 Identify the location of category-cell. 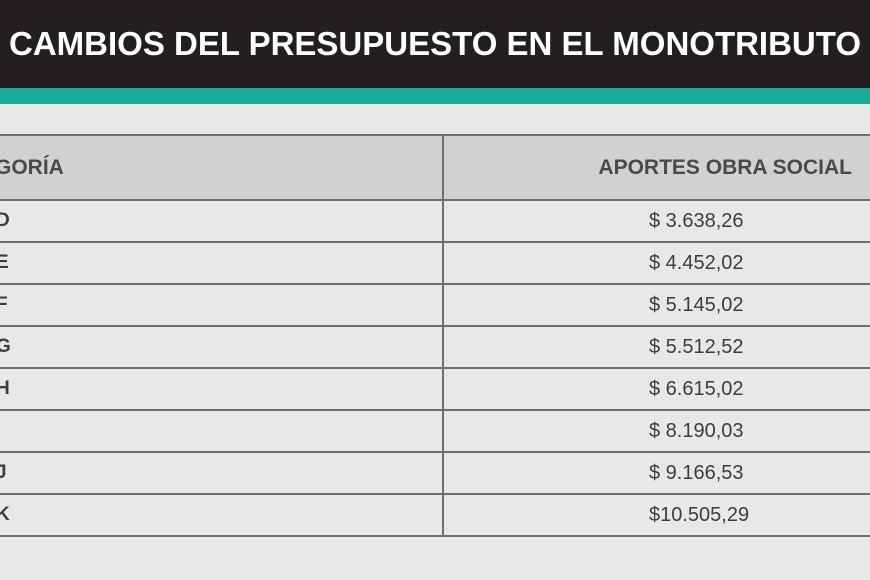
(220, 431).